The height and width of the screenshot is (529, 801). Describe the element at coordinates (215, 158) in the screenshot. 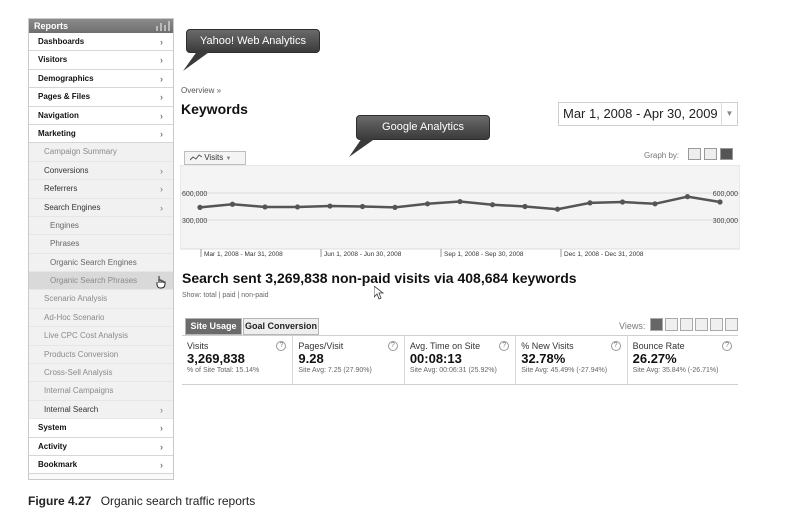

I see `metric-select-button: Visits ▼` at that location.